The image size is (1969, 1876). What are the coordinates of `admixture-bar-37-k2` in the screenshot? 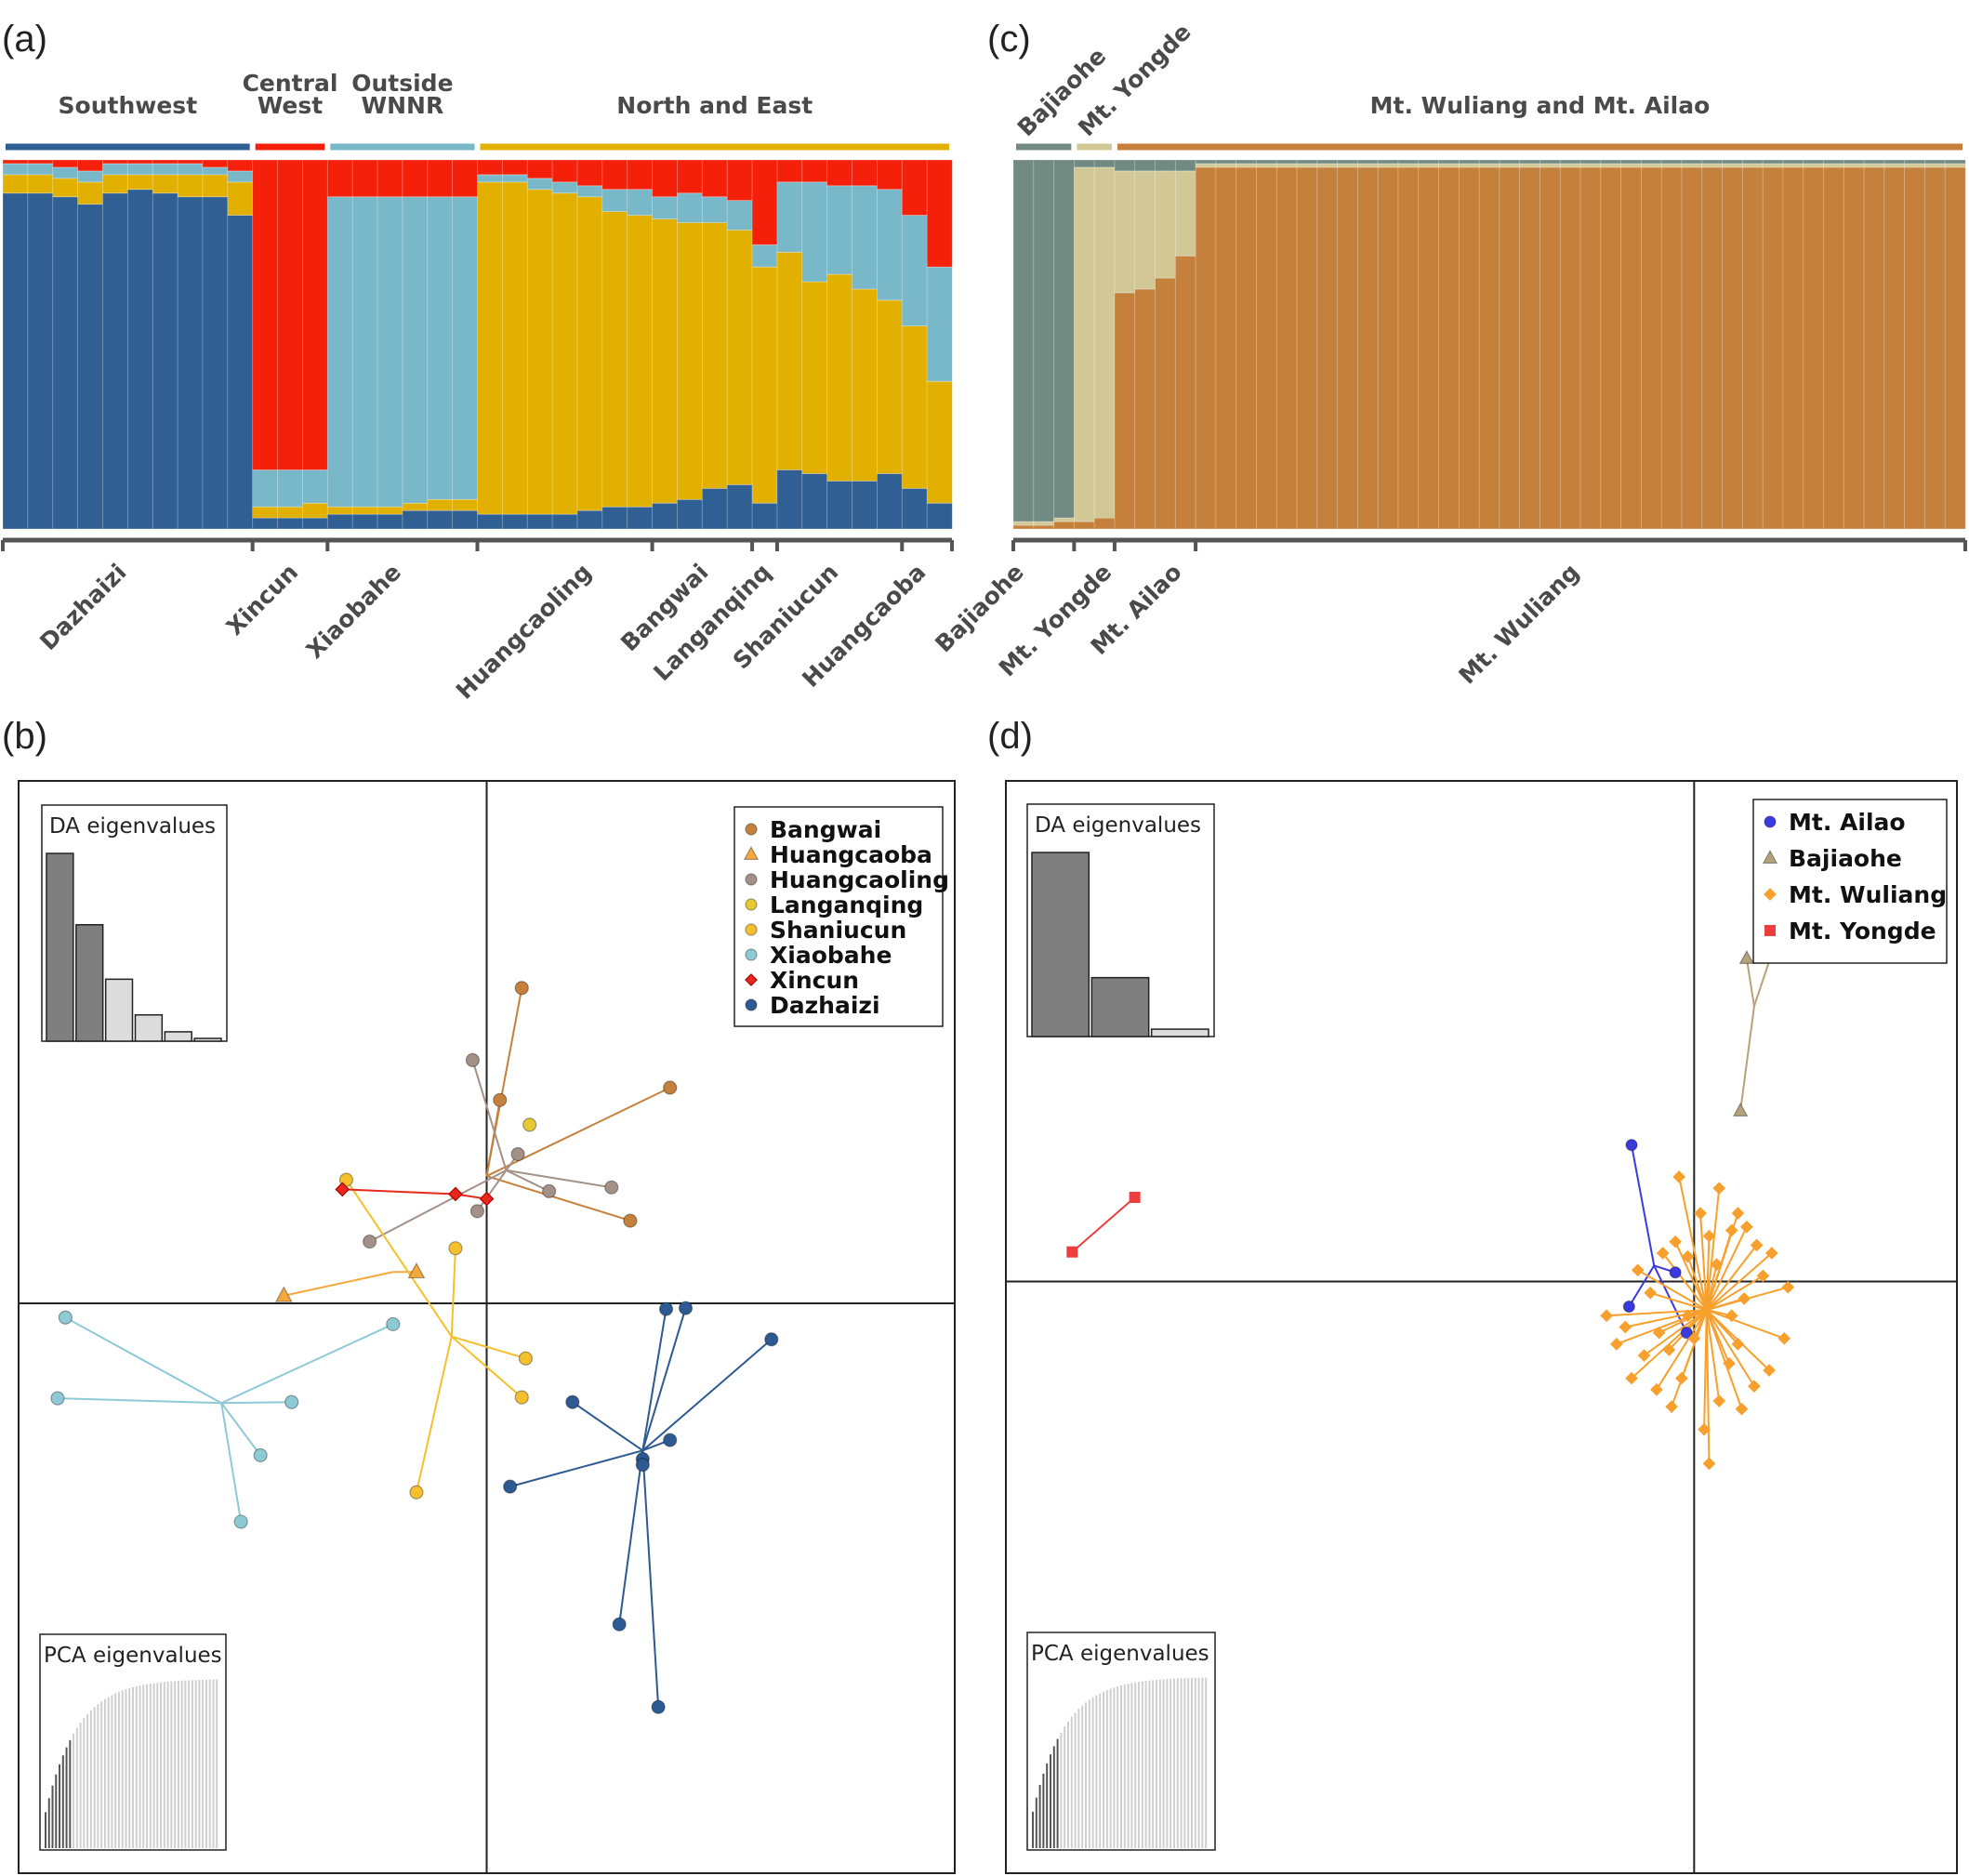 It's located at (939, 324).